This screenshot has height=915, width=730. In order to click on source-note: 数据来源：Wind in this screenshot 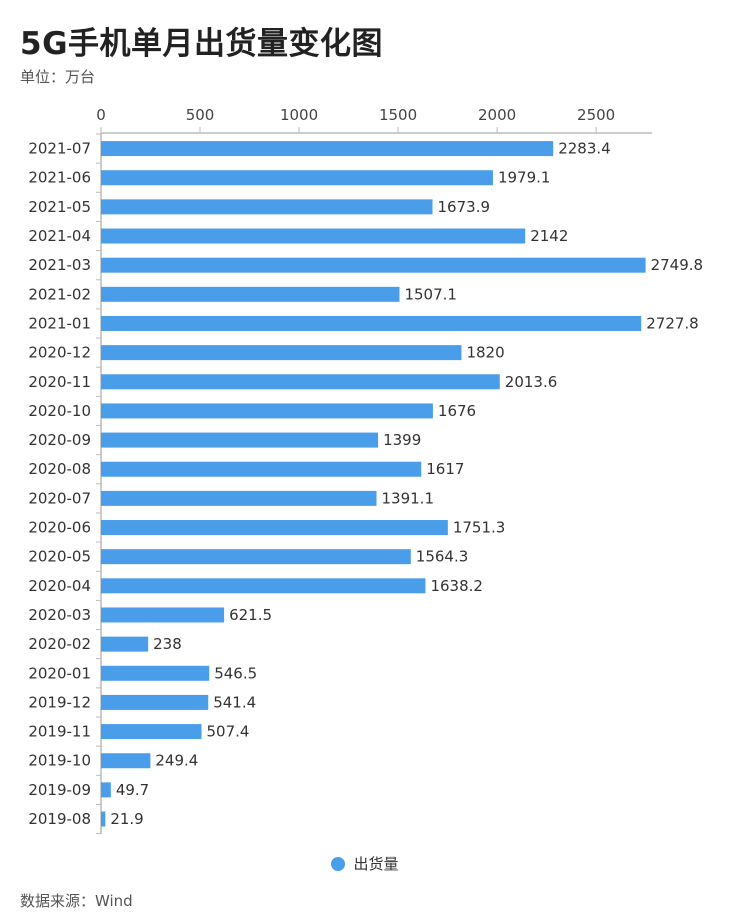, I will do `click(76, 901)`.